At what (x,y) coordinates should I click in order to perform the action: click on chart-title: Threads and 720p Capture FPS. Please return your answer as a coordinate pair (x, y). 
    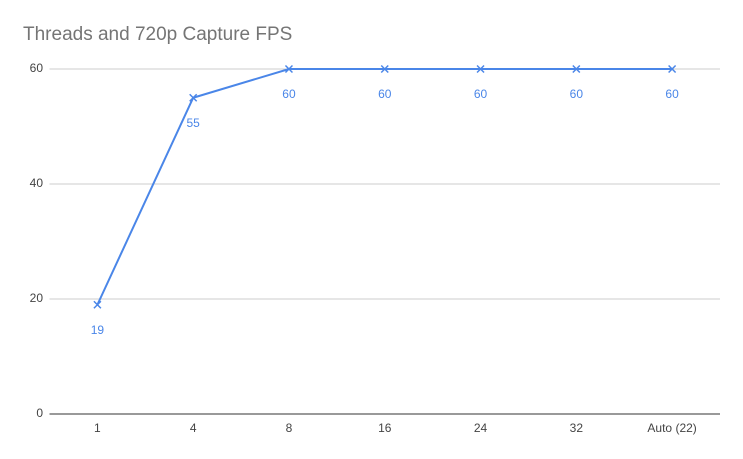
    Looking at the image, I should click on (157, 34).